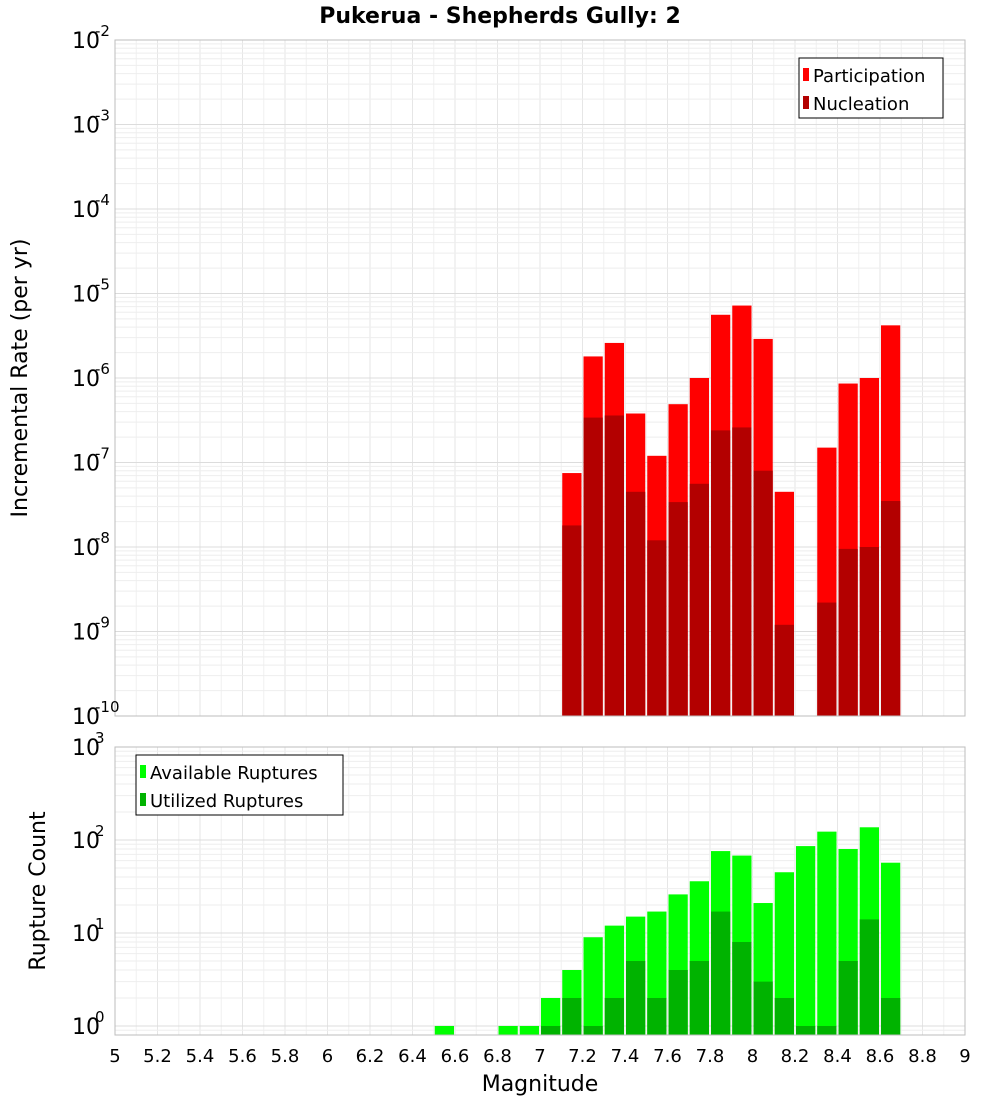  What do you see at coordinates (102, 31) in the screenshot?
I see `y-tick-exponent: -2` at bounding box center [102, 31].